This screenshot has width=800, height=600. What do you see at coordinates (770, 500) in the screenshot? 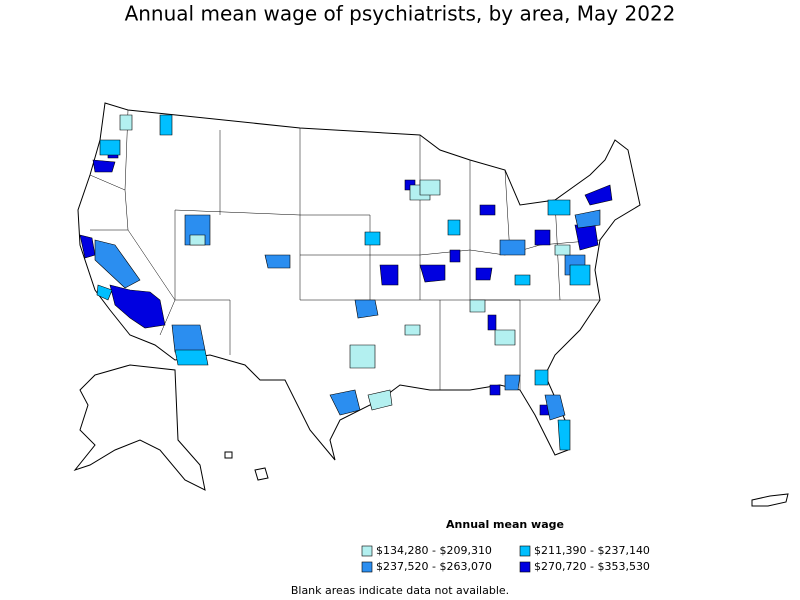
I see `puerto-rico` at bounding box center [770, 500].